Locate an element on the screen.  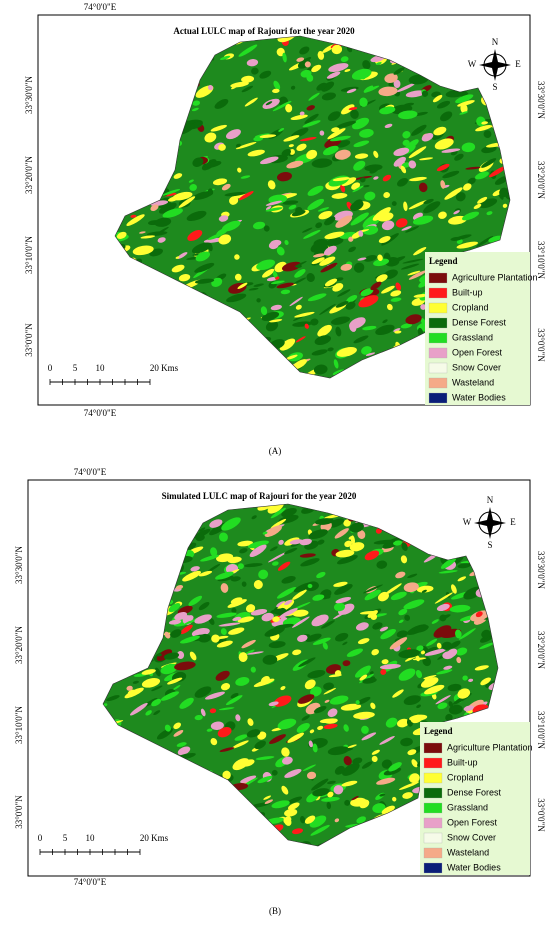
legend-label: Wasteland is located at coordinates (473, 382).